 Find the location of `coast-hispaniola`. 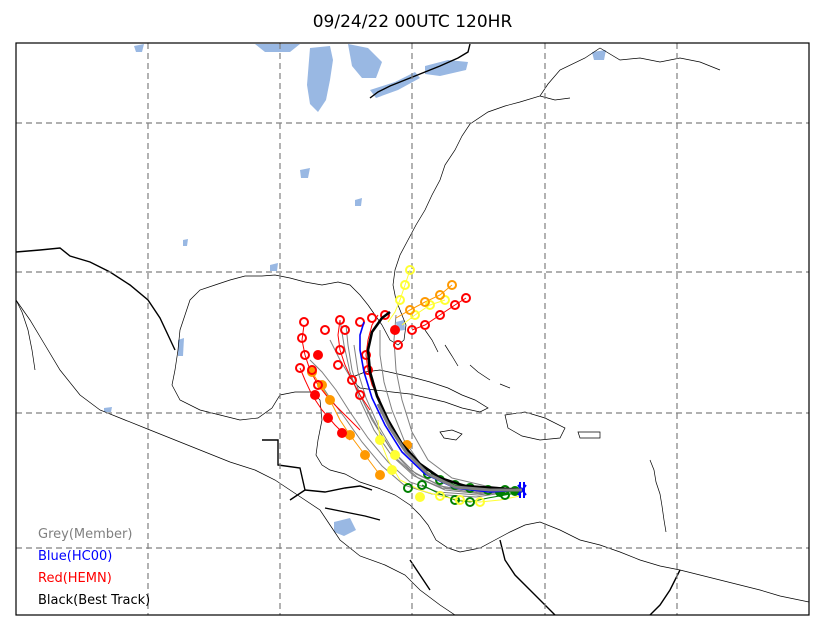

coast-hispaniola is located at coordinates (535, 426).